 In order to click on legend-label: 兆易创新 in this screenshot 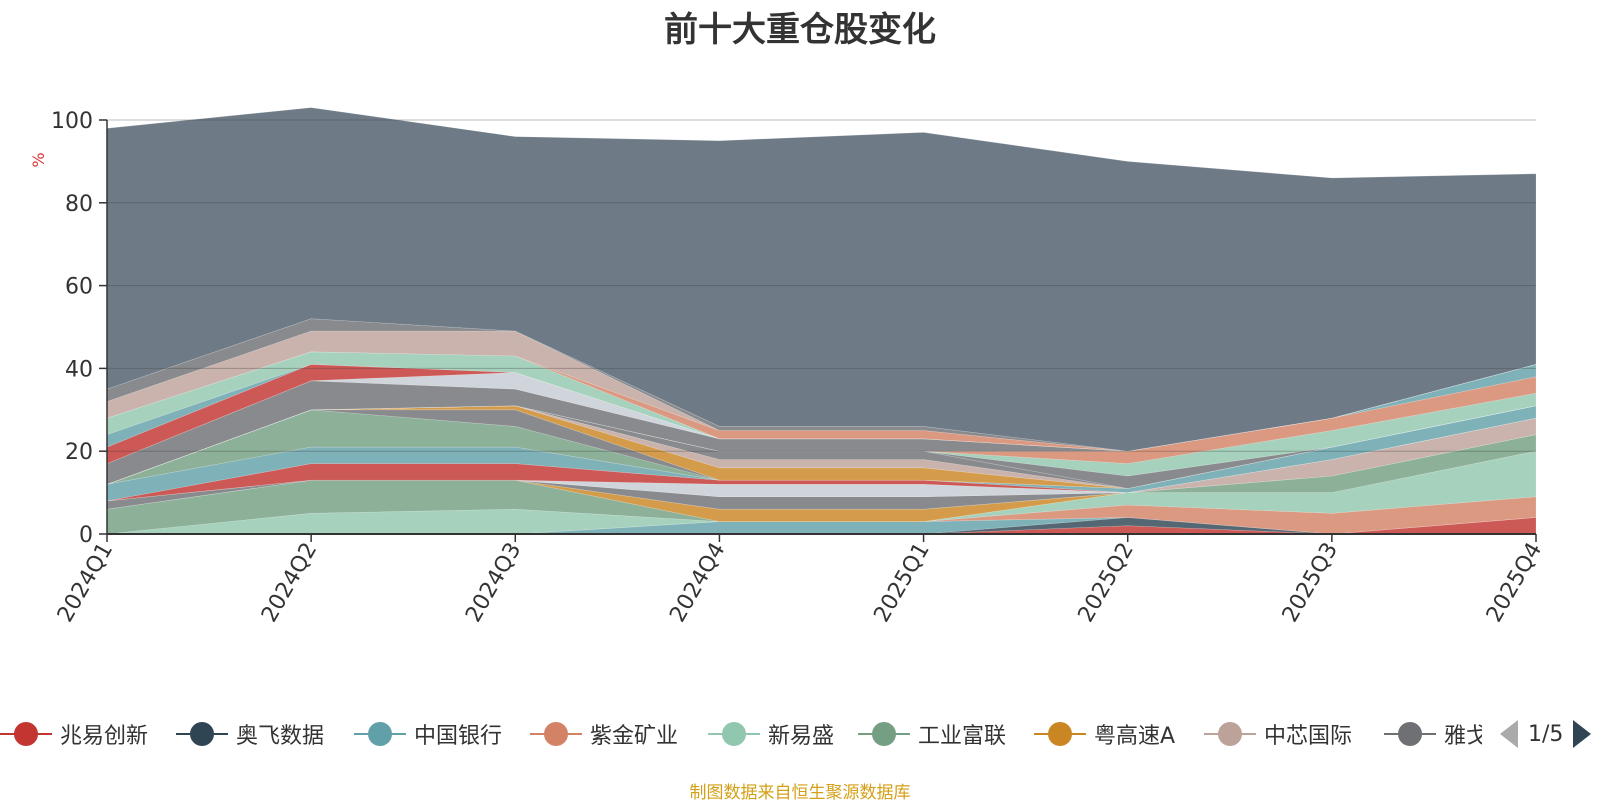, I will do `click(104, 736)`.